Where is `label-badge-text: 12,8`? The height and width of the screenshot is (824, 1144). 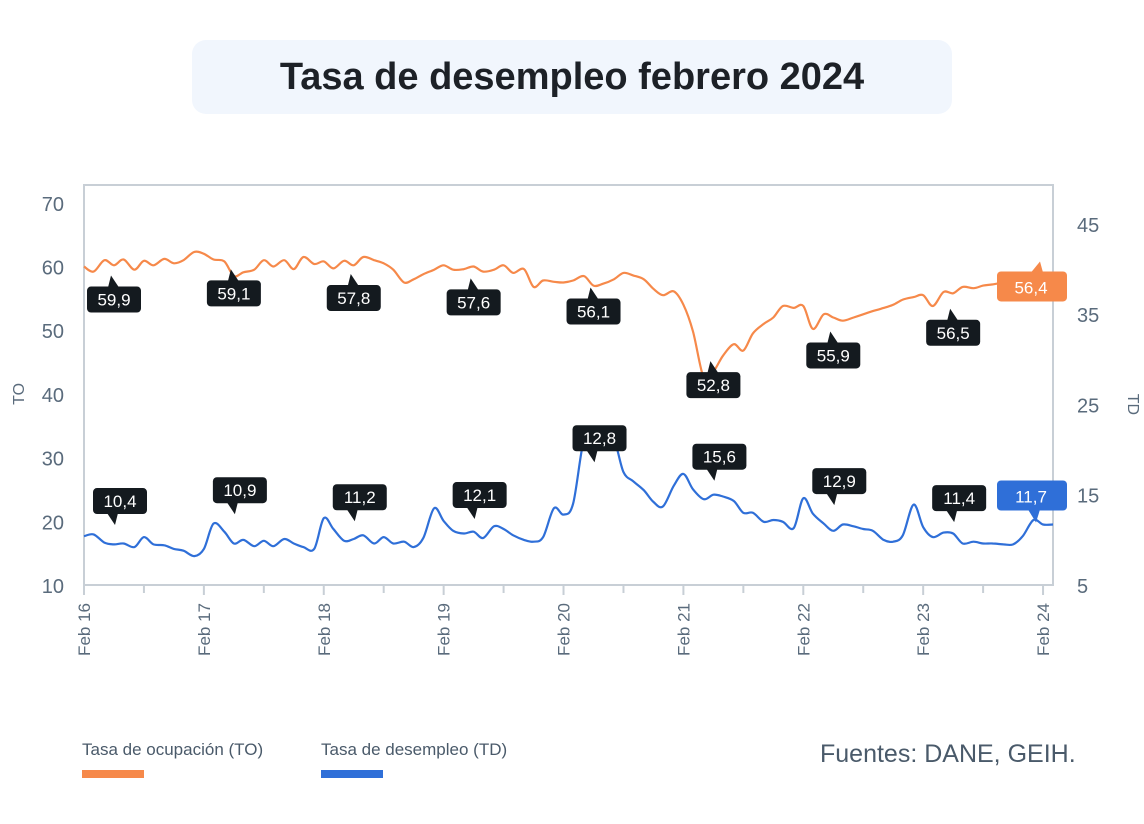
label-badge-text: 12,8 is located at coordinates (599, 438).